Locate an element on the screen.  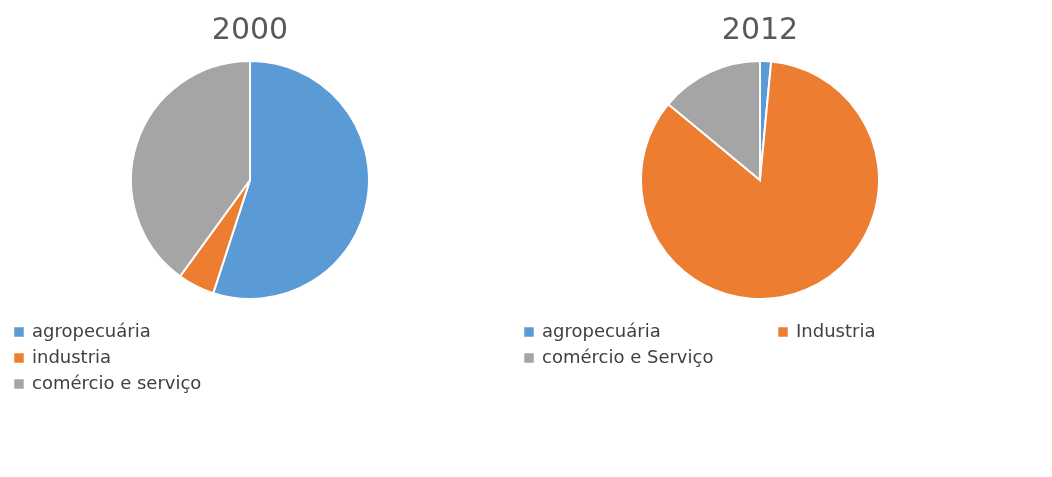
legend-label: industria is located at coordinates (72, 356).